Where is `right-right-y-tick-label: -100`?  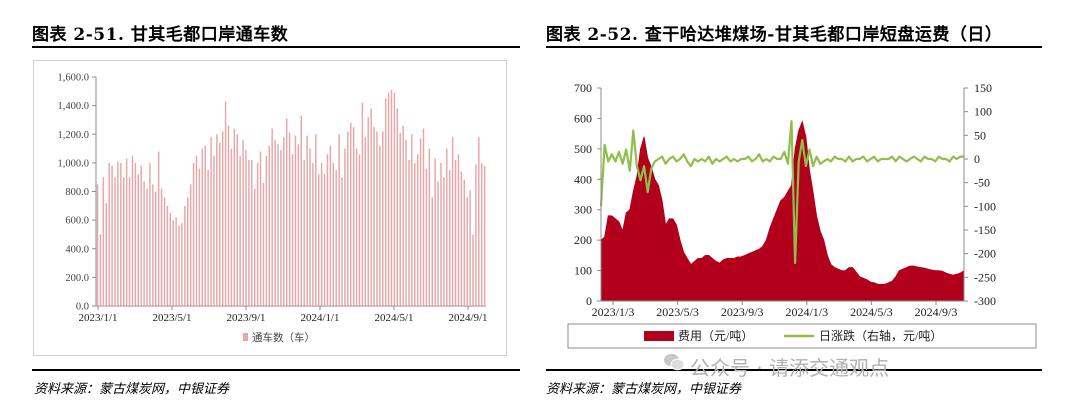
right-right-y-tick-label: -100 is located at coordinates (985, 206).